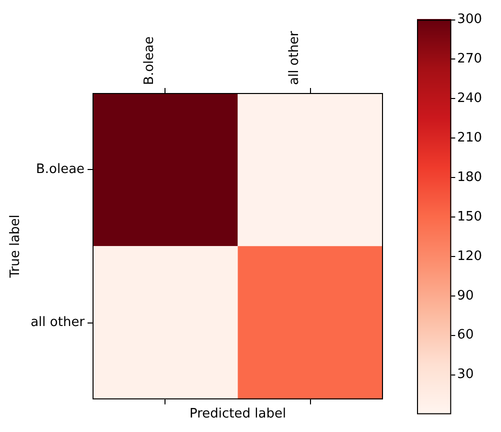 This screenshot has width=501, height=432. Describe the element at coordinates (469, 177) in the screenshot. I see `color-bar-label: 180` at that location.